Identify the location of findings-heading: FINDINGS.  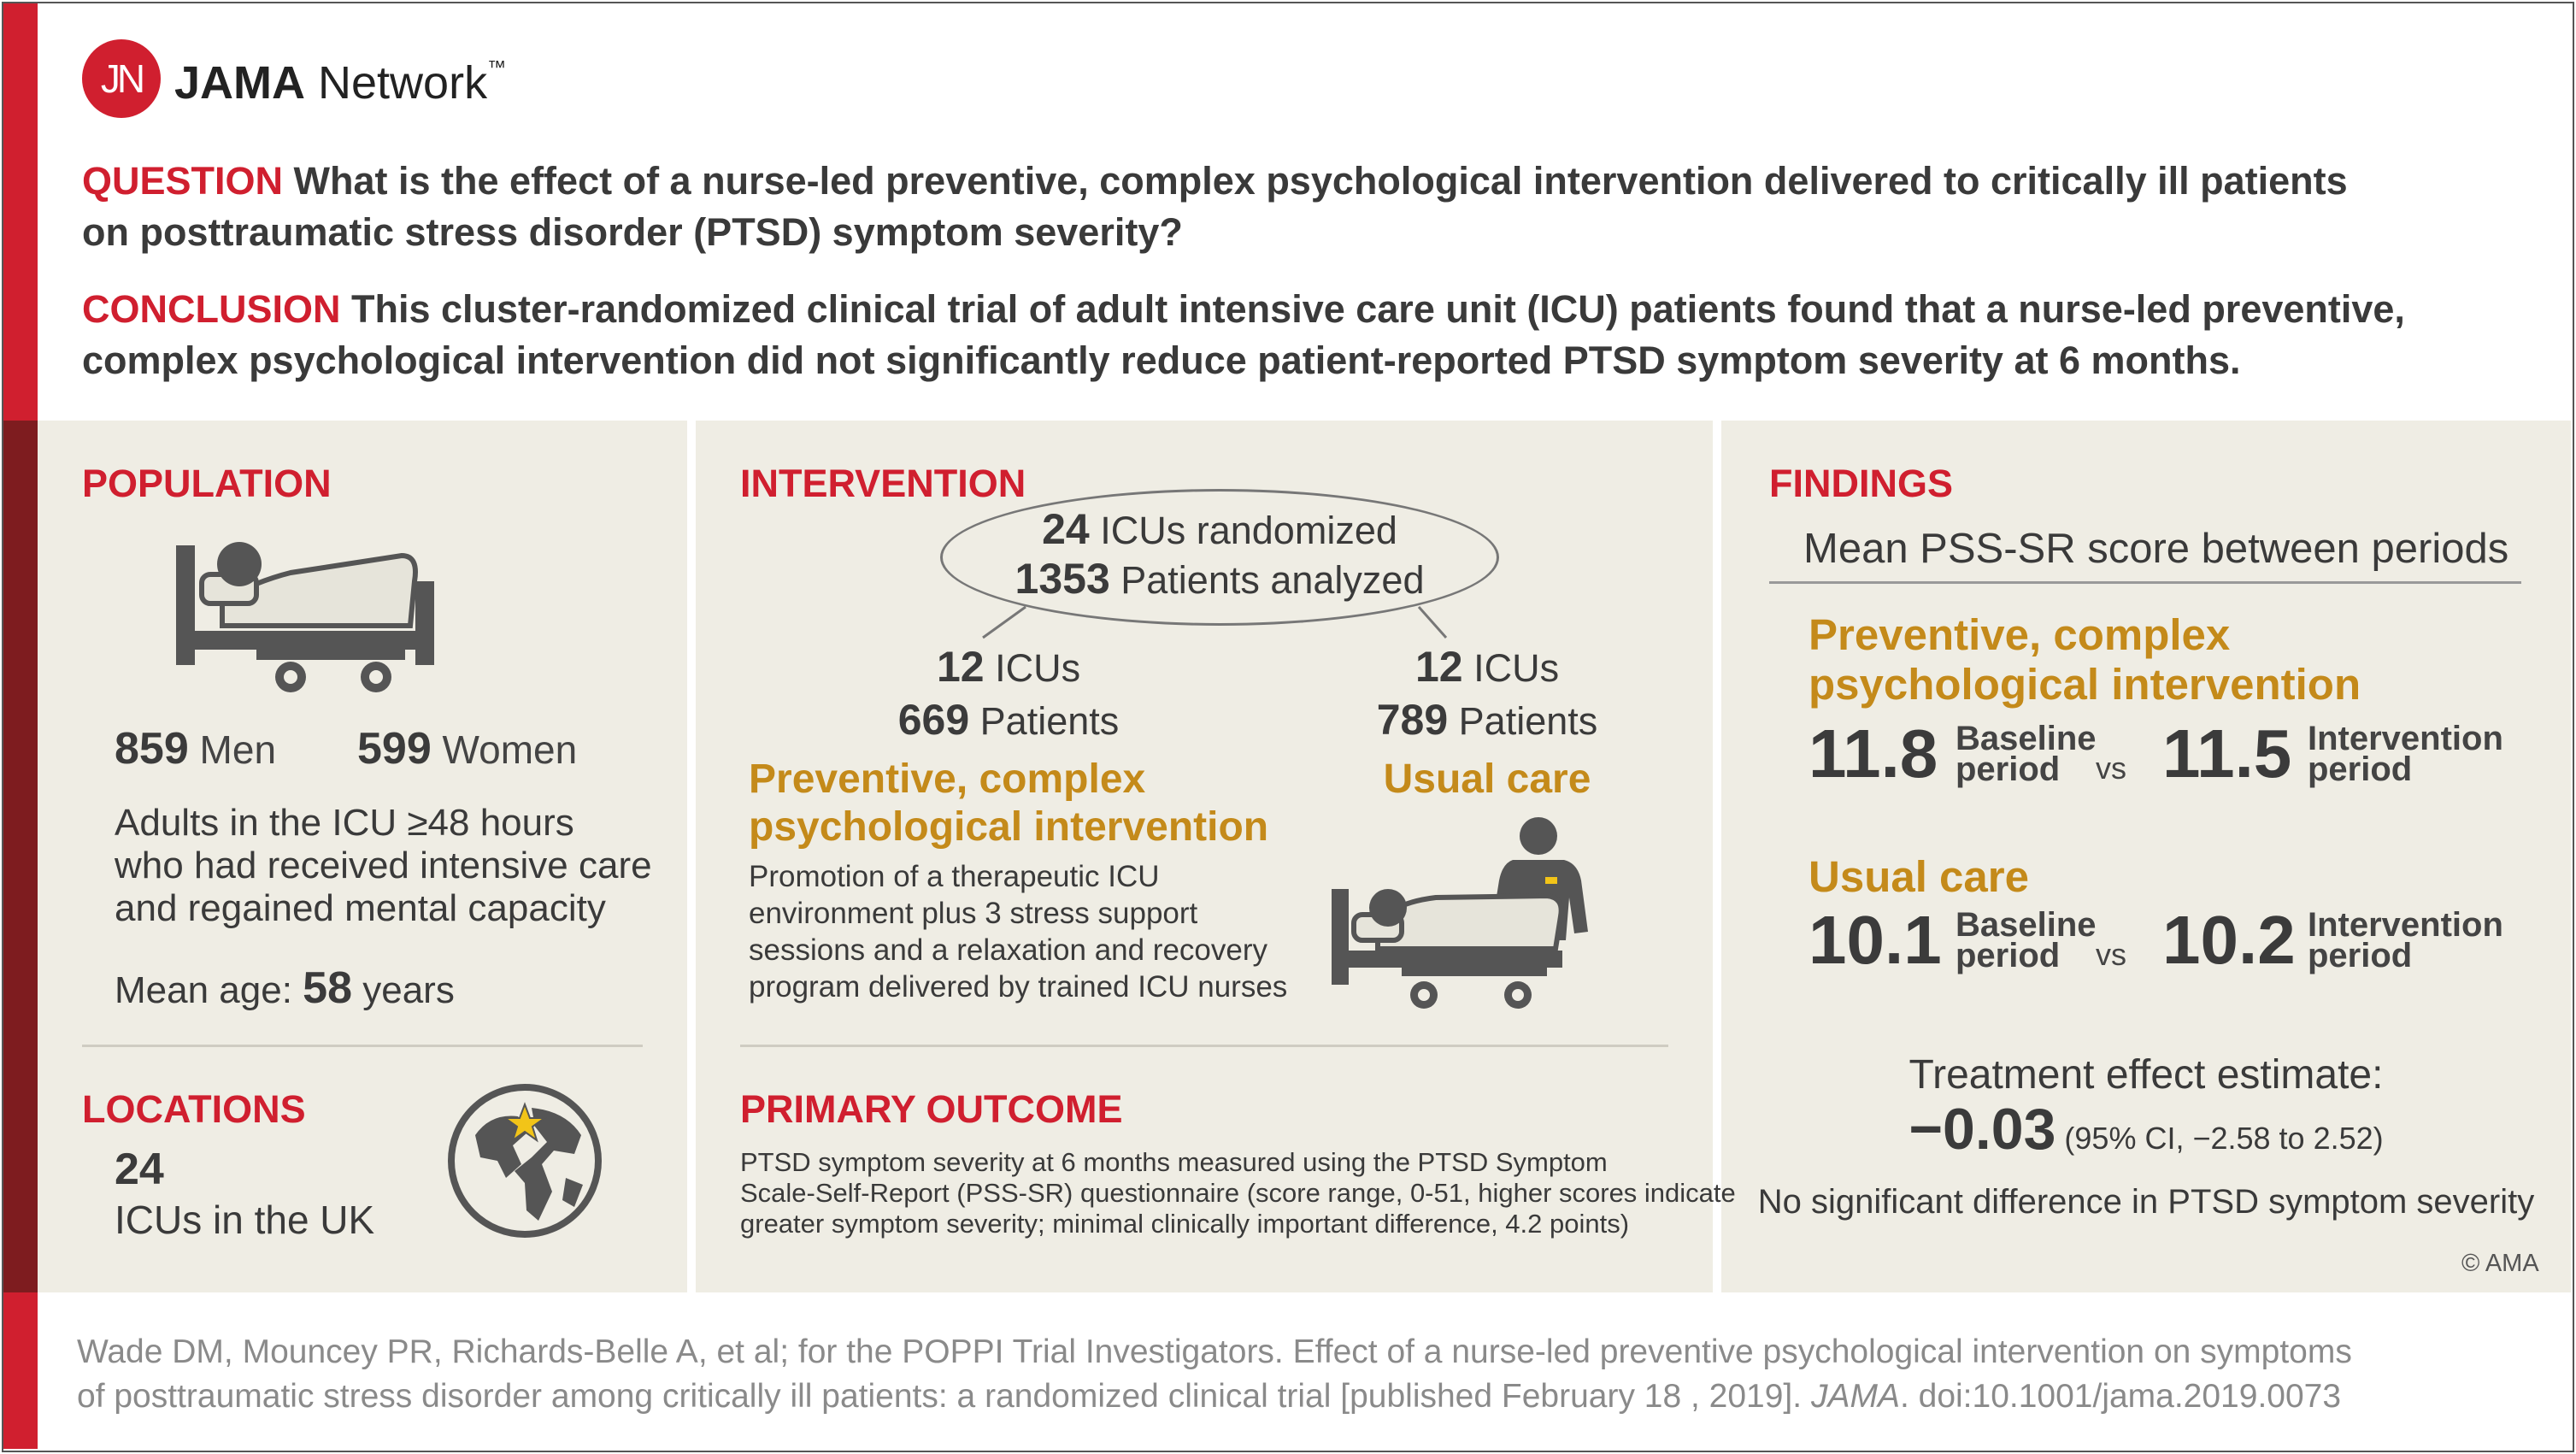
(1861, 483).